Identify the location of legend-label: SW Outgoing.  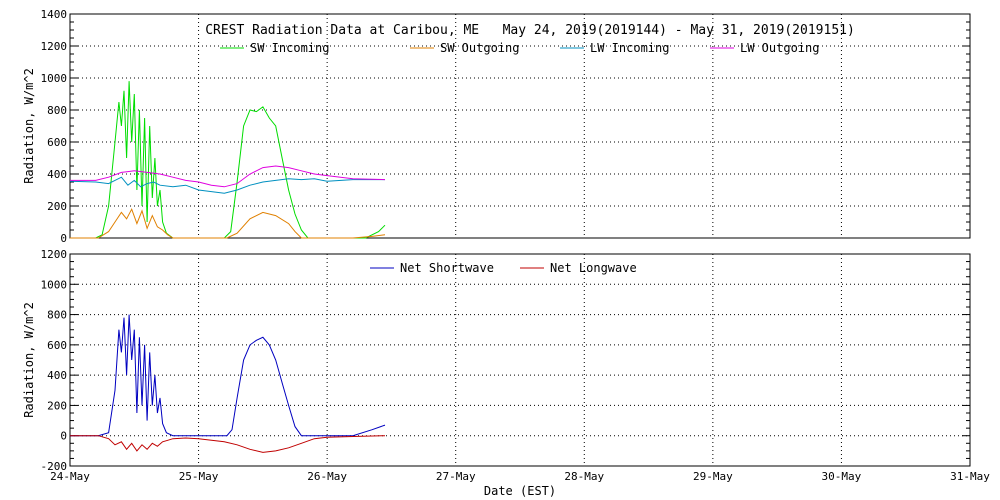
(479, 48).